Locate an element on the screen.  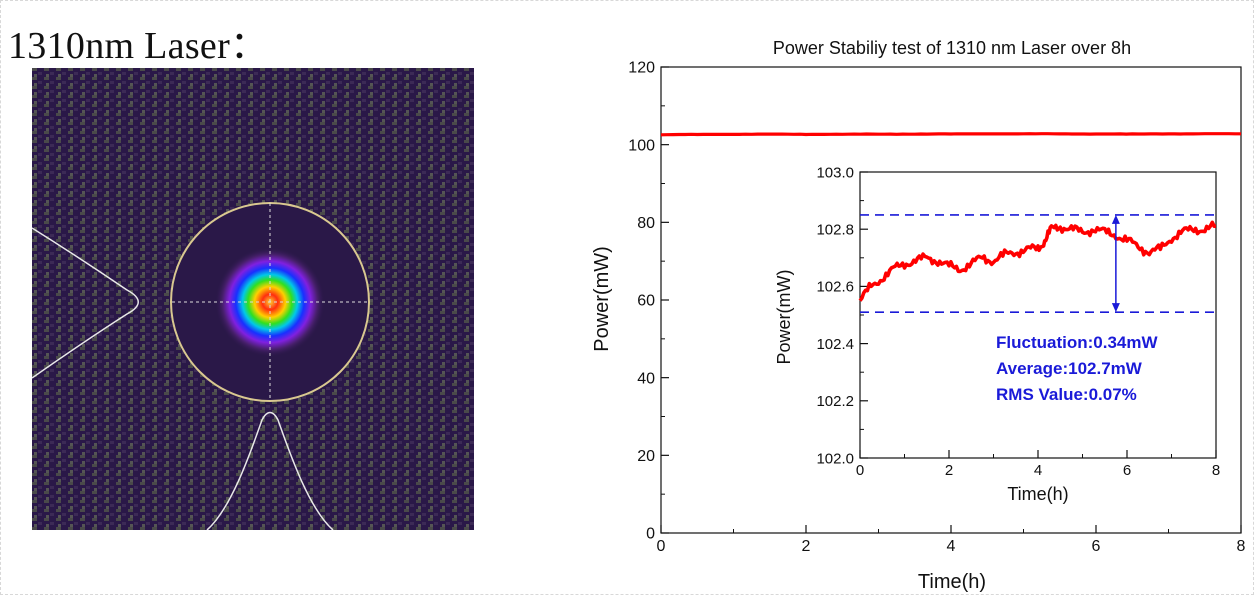
average-annotation: Average:102.7mW is located at coordinates (1069, 368).